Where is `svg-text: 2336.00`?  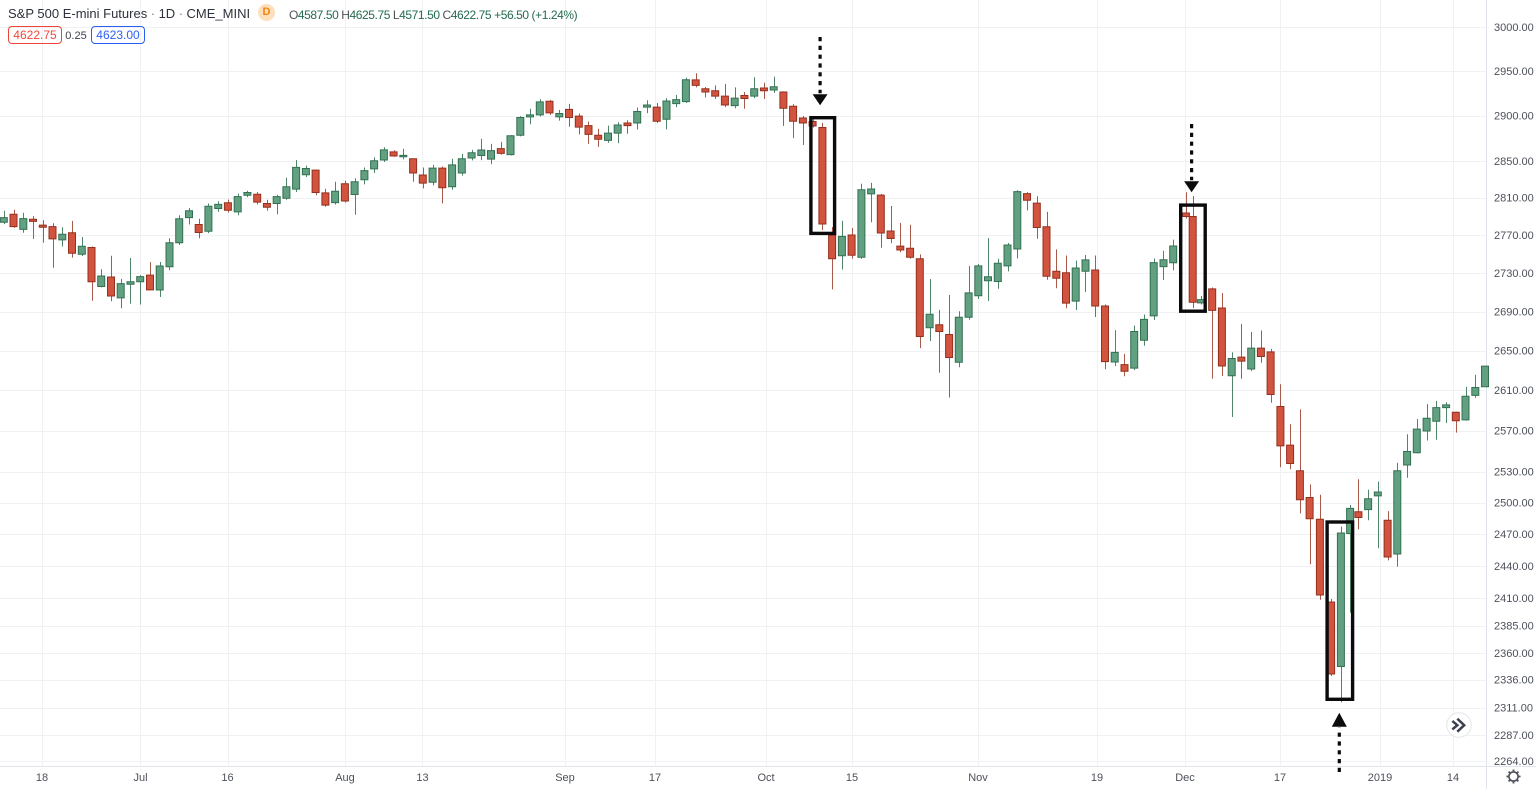
svg-text: 2336.00 is located at coordinates (1514, 681).